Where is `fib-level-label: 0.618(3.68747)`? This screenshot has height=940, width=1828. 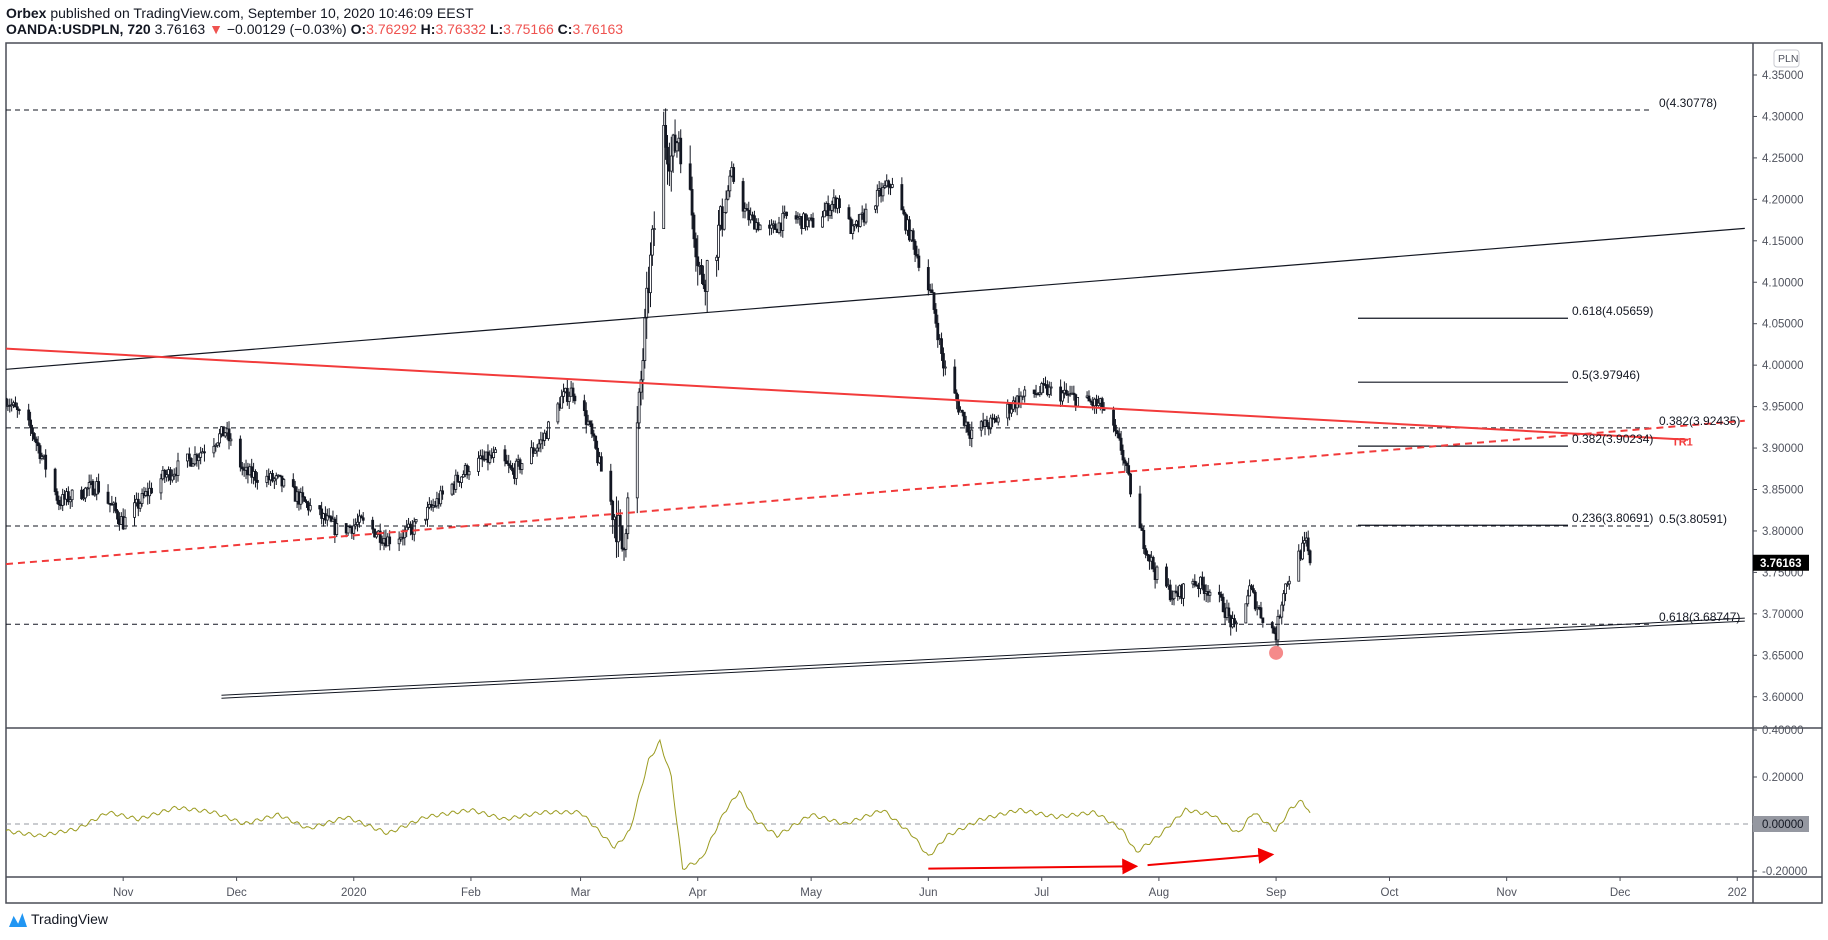
fib-level-label: 0.618(3.68747) is located at coordinates (1699, 617).